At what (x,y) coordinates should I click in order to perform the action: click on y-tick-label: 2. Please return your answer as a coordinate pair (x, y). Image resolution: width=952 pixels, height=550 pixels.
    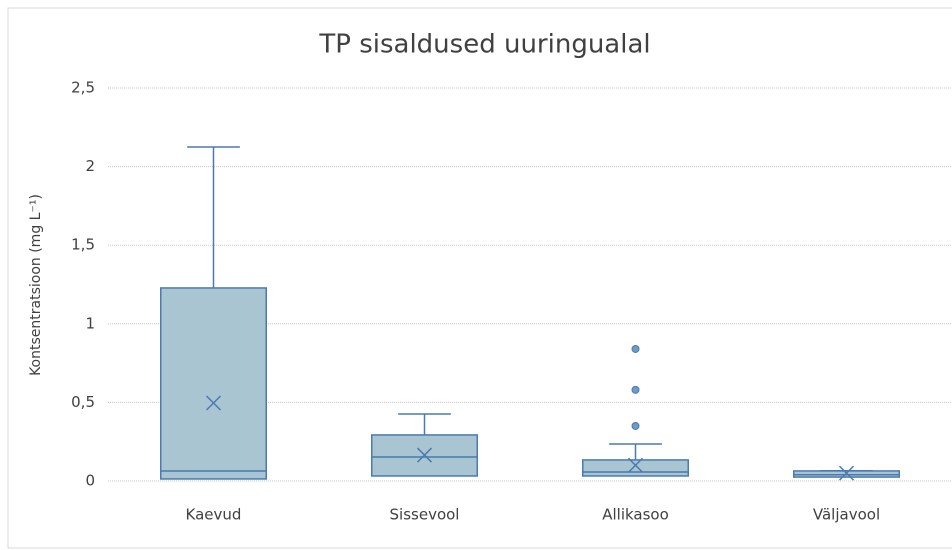
    Looking at the image, I should click on (90, 166).